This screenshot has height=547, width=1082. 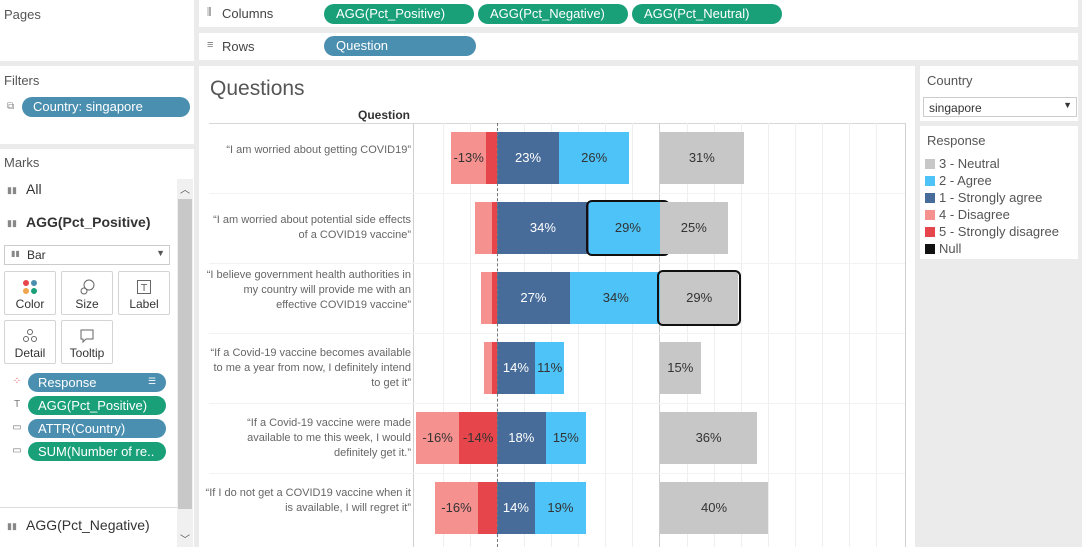 I want to click on column-pill-negative: AGG(Pct_Negative), so click(x=553, y=14).